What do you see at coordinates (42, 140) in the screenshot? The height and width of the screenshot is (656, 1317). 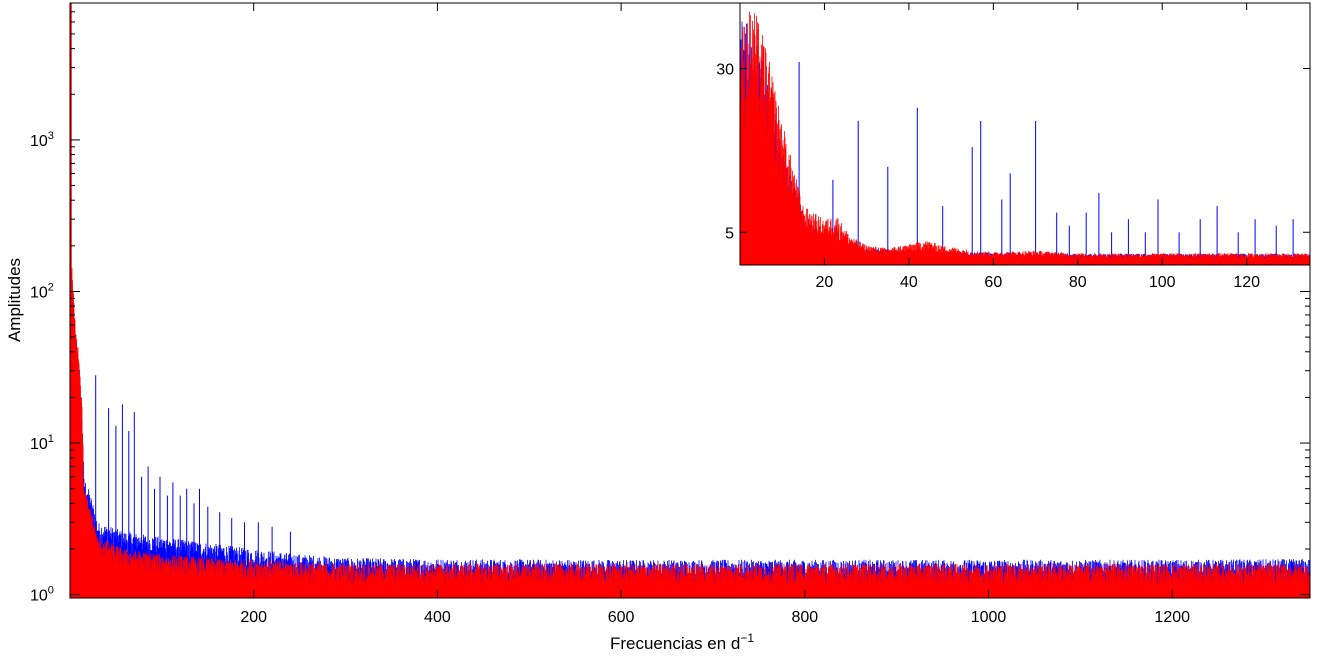 I see `y-tick-label: 10³` at bounding box center [42, 140].